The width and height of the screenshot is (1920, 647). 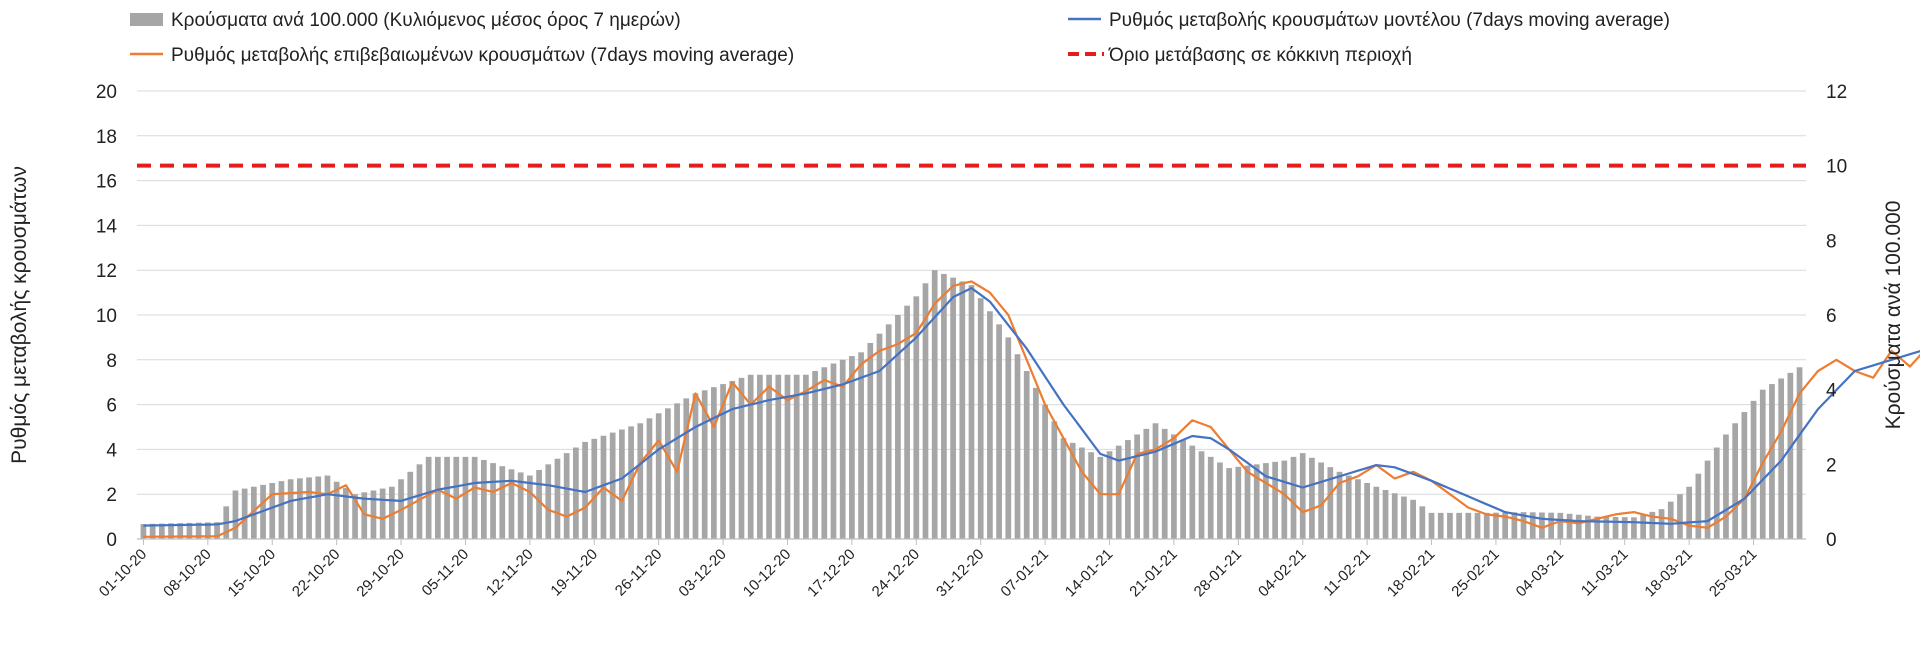 What do you see at coordinates (123, 573) in the screenshot?
I see `x-tick-label: 01-10-20` at bounding box center [123, 573].